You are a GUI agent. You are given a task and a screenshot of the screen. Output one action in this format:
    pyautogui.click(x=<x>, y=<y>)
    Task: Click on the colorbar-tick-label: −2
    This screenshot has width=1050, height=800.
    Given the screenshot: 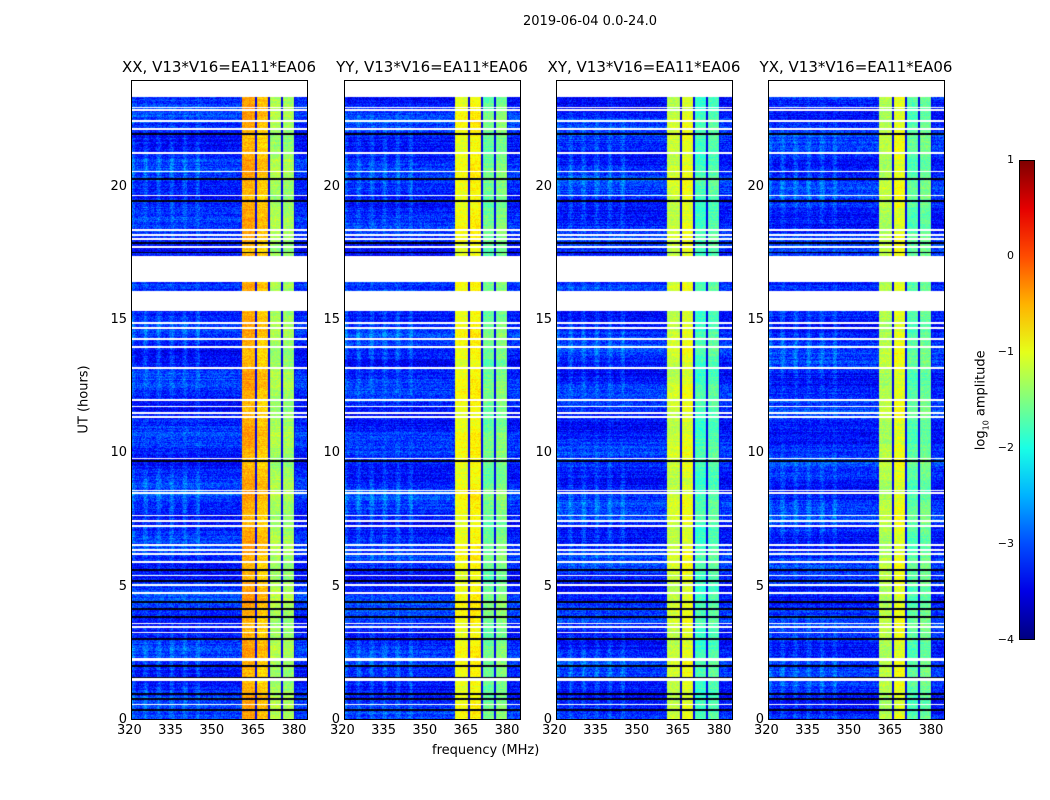 What is the action you would take?
    pyautogui.click(x=1005, y=447)
    